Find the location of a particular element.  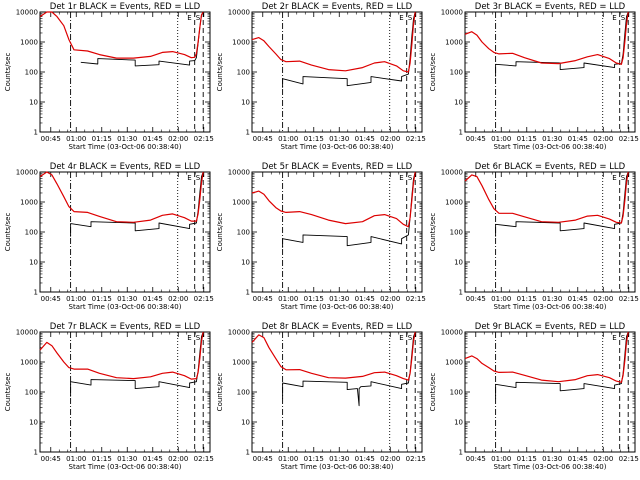

panel-title: Det 9r BLACK = Events, RED = LLD is located at coordinates (550, 327).